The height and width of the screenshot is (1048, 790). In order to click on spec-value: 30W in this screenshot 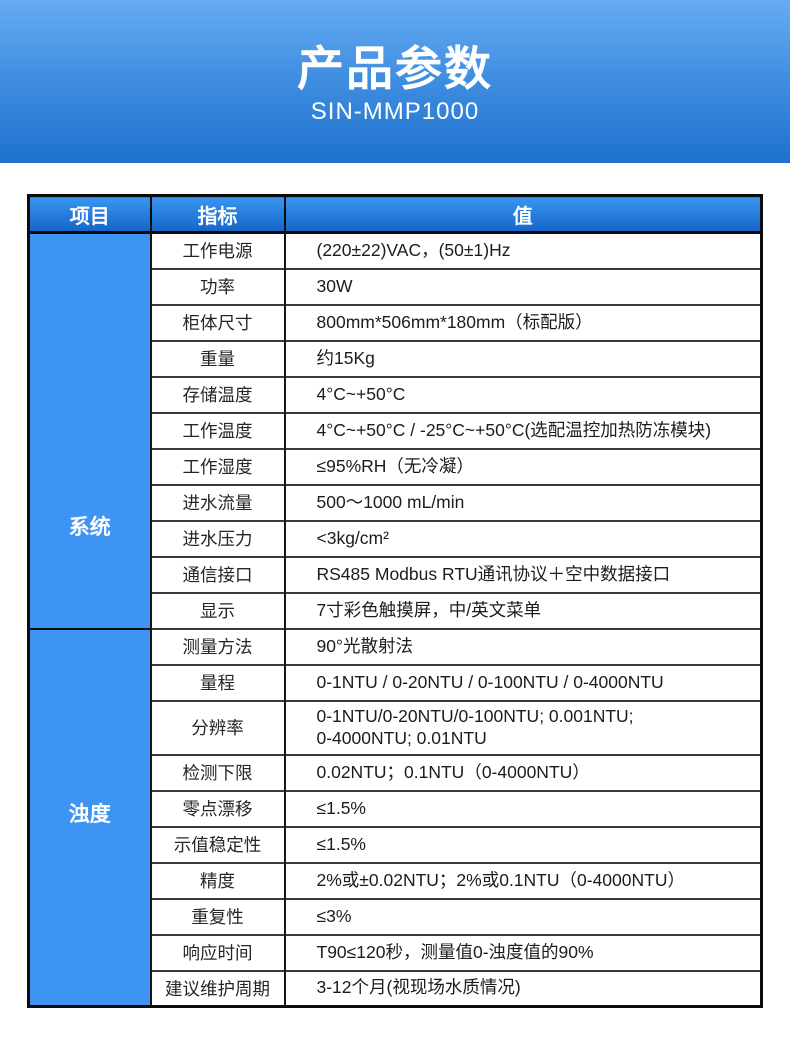, I will do `click(522, 286)`.